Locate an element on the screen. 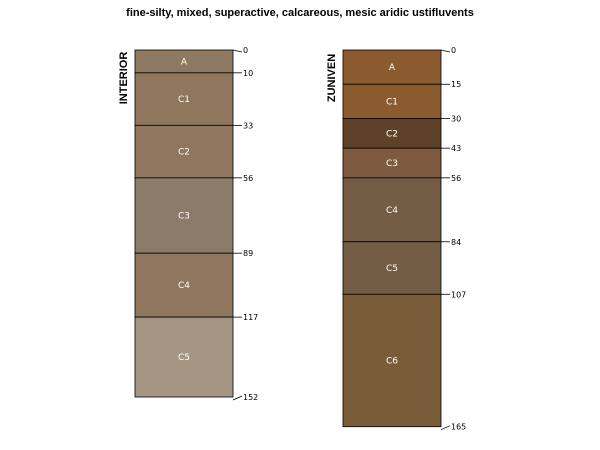  horizon-c6 is located at coordinates (392, 360).